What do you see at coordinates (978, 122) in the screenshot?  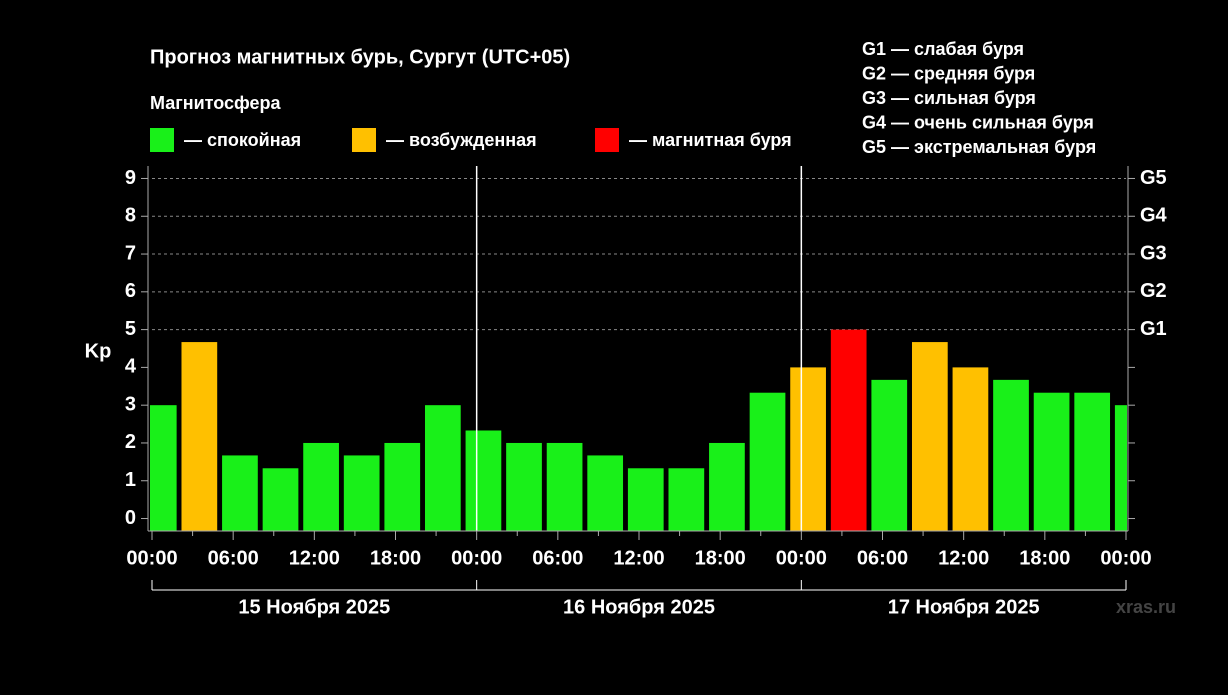 I see `scale-legend-item: G4 — очень сильная буря` at bounding box center [978, 122].